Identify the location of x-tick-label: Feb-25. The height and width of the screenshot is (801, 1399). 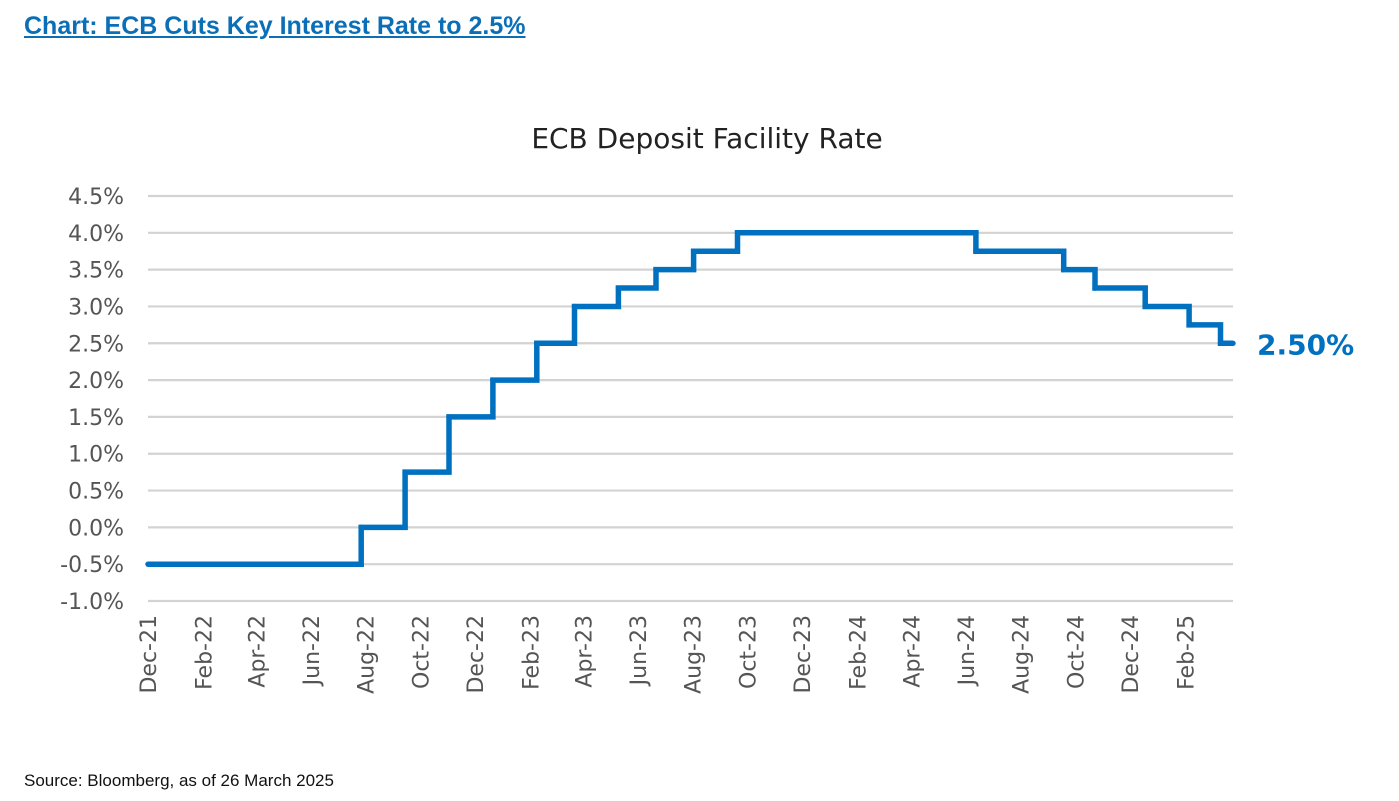
(1187, 652).